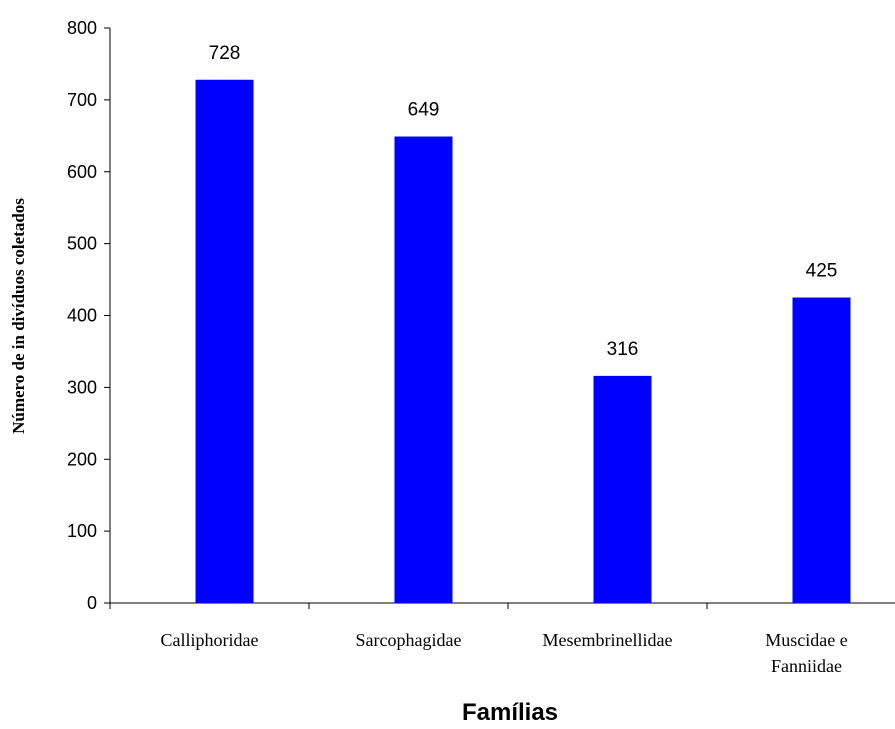 The image size is (895, 729). I want to click on y-axis: 0 100 200 300 400 500 600 700 800, so click(89, 315).